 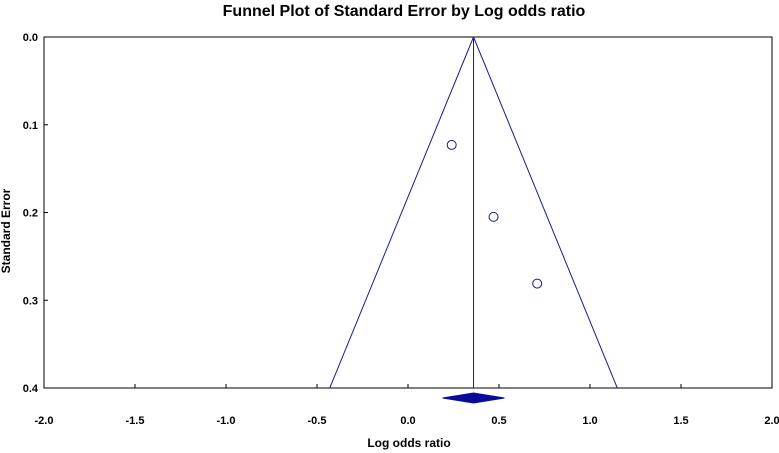 What do you see at coordinates (30, 301) in the screenshot?
I see `y-tick-label: 0.3` at bounding box center [30, 301].